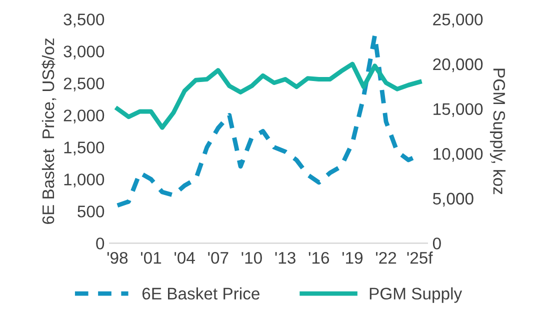 The width and height of the screenshot is (548, 320). I want to click on y2-tick-label: 20,000, so click(458, 65).